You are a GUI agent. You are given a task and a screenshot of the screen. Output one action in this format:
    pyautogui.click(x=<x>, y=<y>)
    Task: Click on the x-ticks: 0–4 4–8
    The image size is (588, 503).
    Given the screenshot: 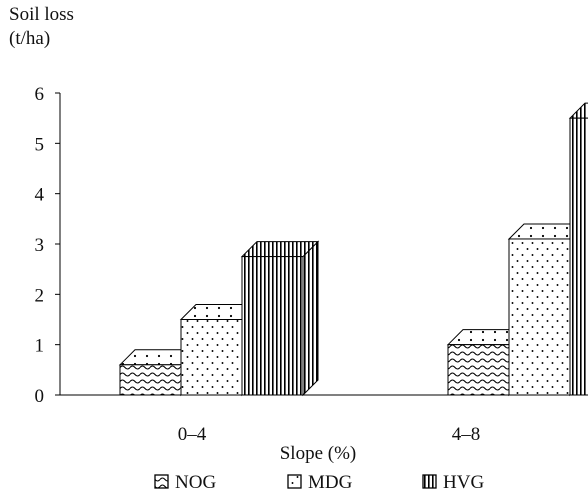 What is the action you would take?
    pyautogui.click(x=329, y=434)
    